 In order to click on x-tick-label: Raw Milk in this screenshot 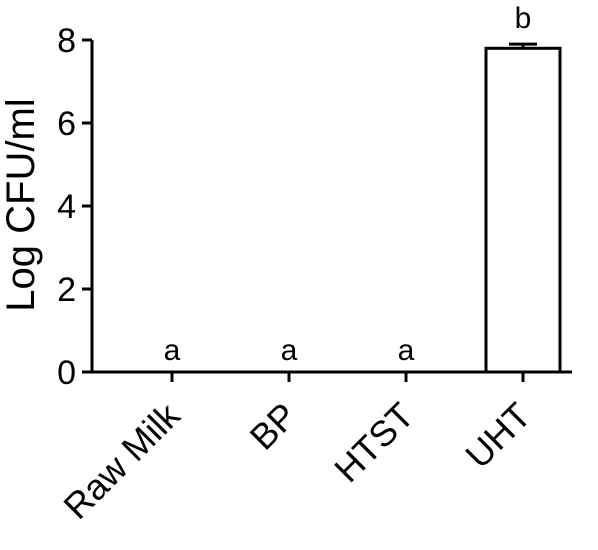, I will do `click(121, 460)`.